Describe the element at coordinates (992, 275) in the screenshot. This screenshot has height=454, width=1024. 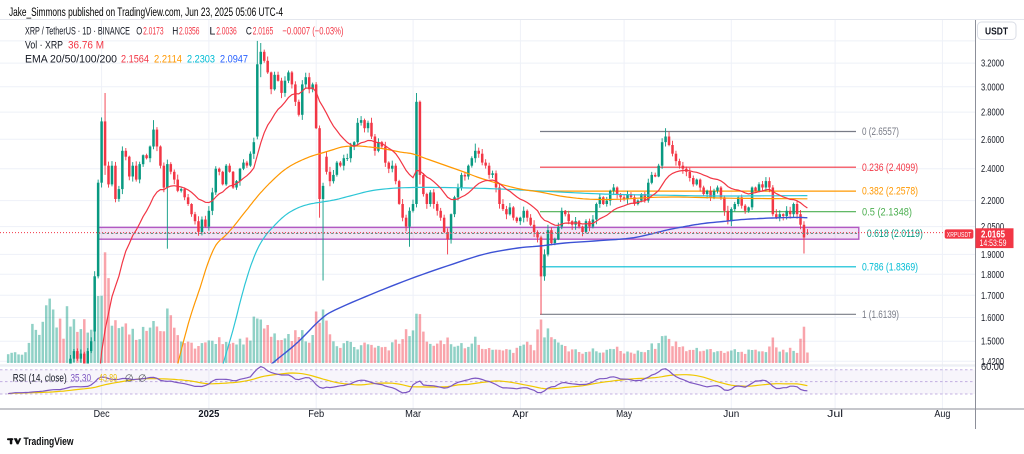
I see `svg-text: 1.8000` at that location.